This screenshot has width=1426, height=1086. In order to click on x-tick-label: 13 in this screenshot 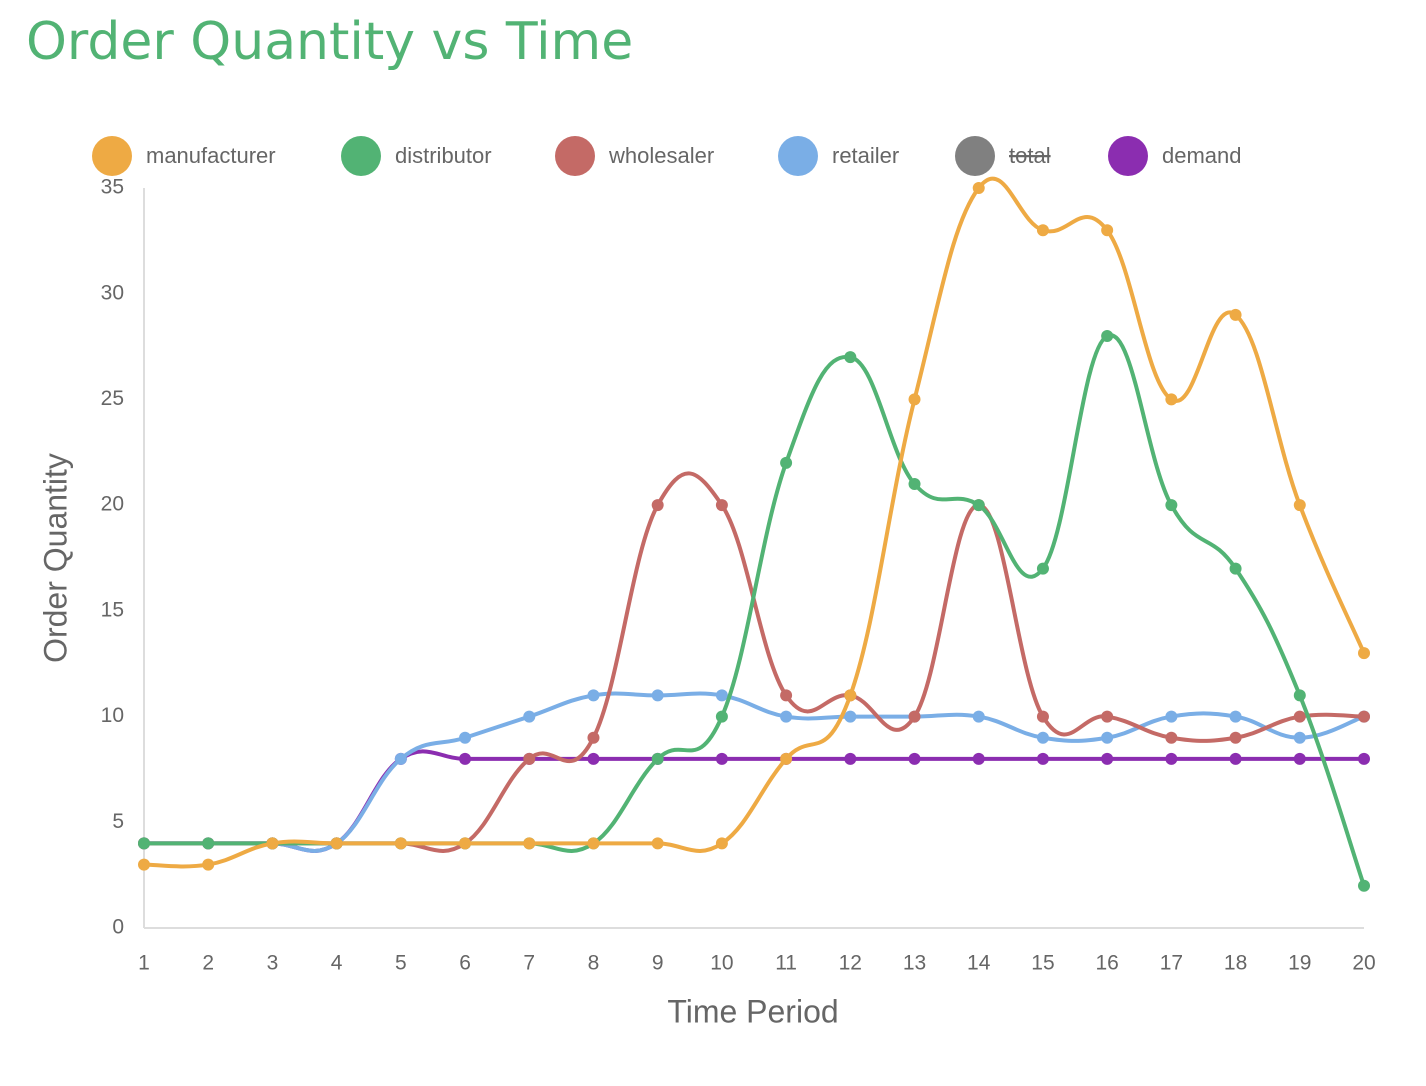, I will do `click(914, 963)`.